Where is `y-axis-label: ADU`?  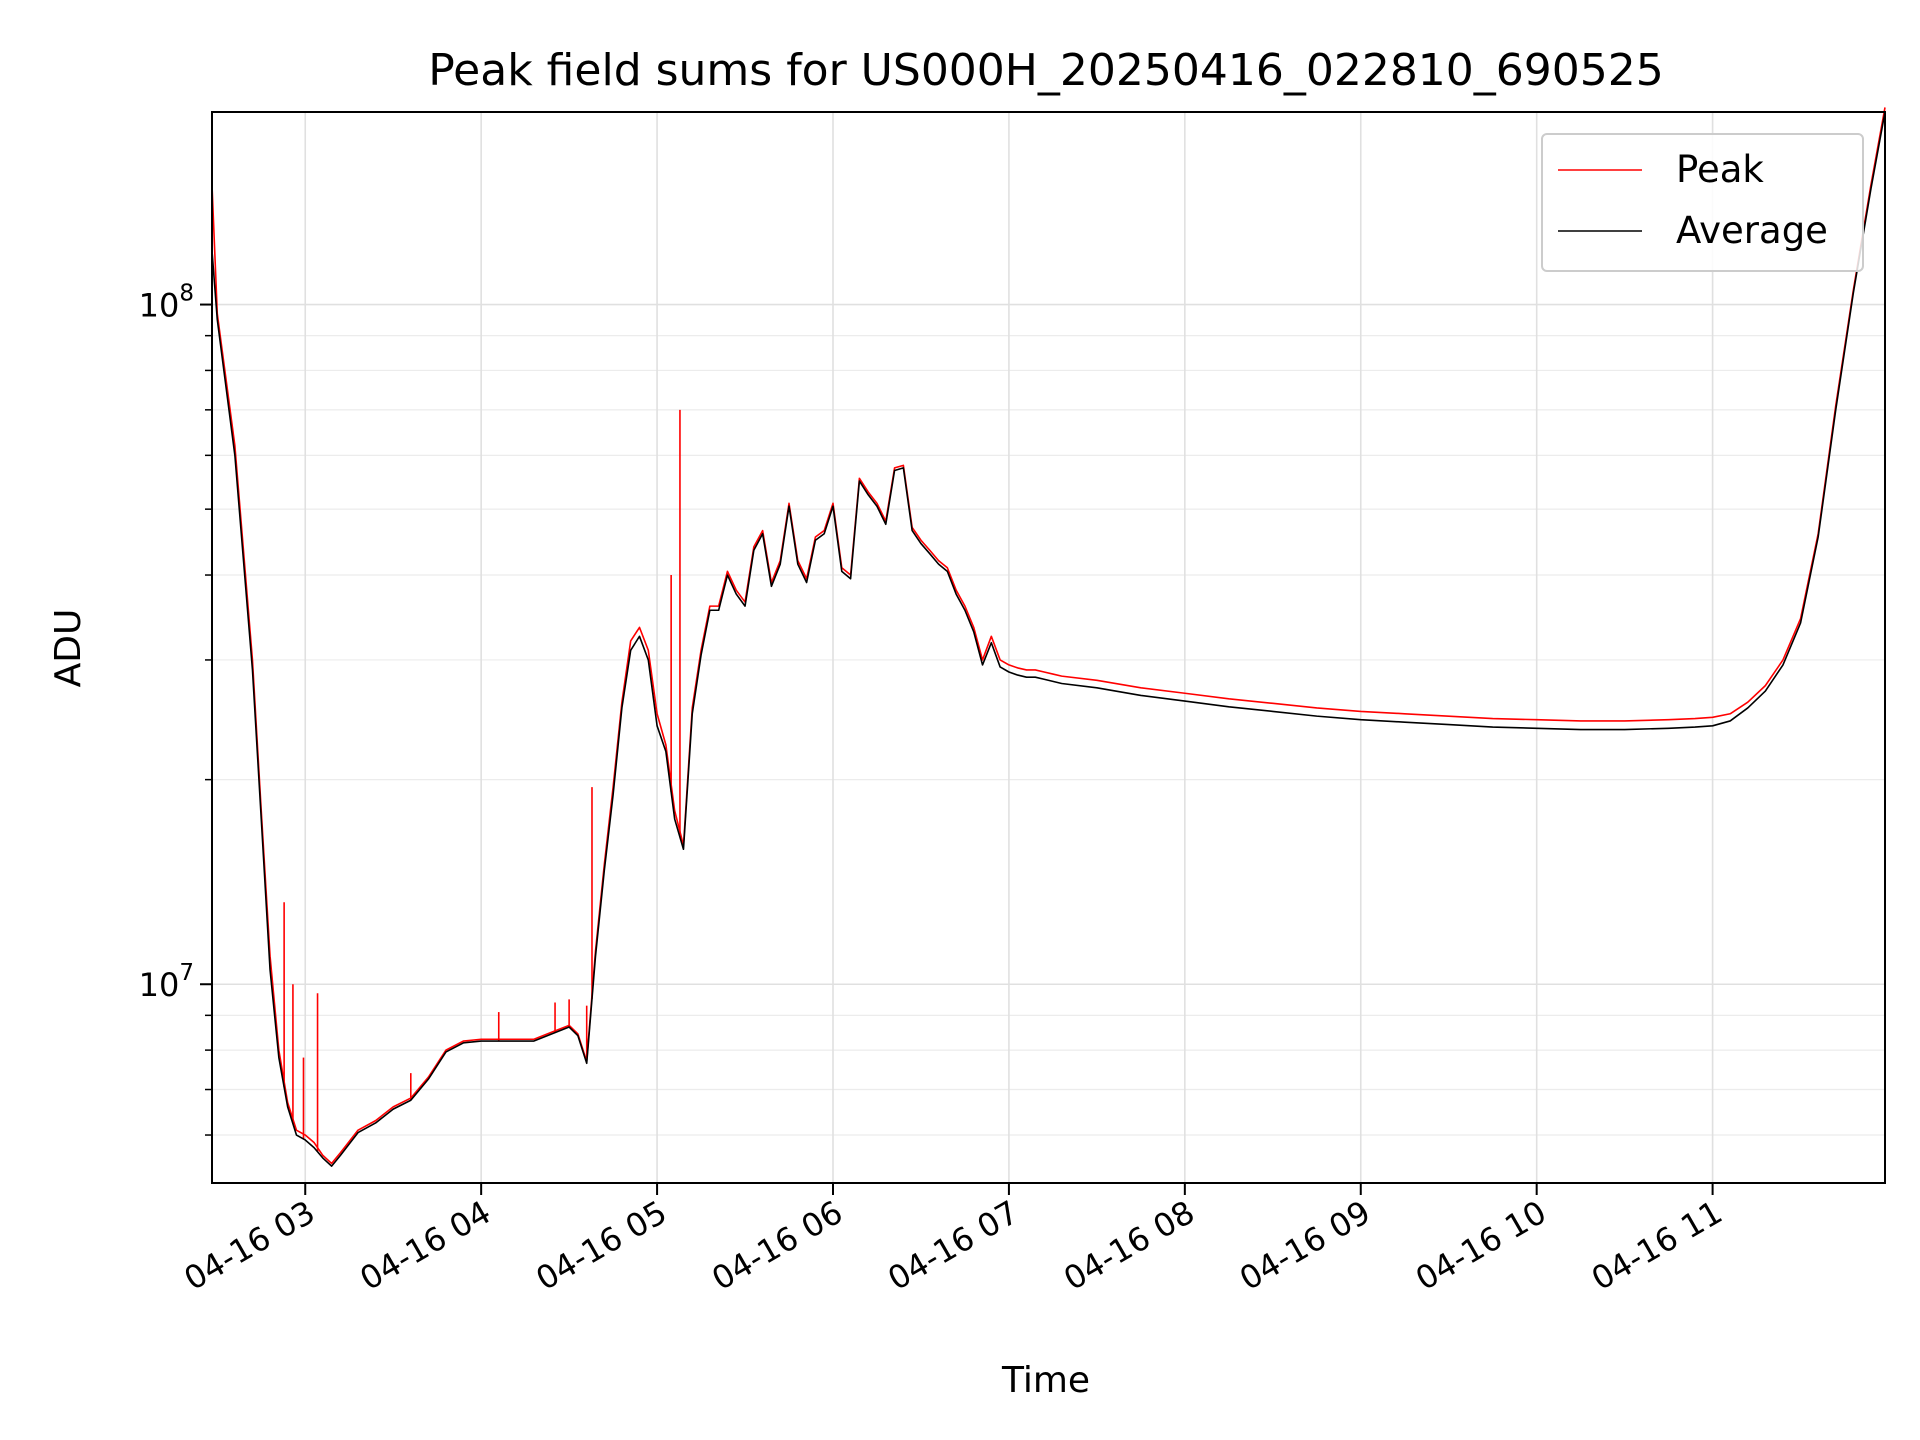
y-axis-label: ADU is located at coordinates (68, 648).